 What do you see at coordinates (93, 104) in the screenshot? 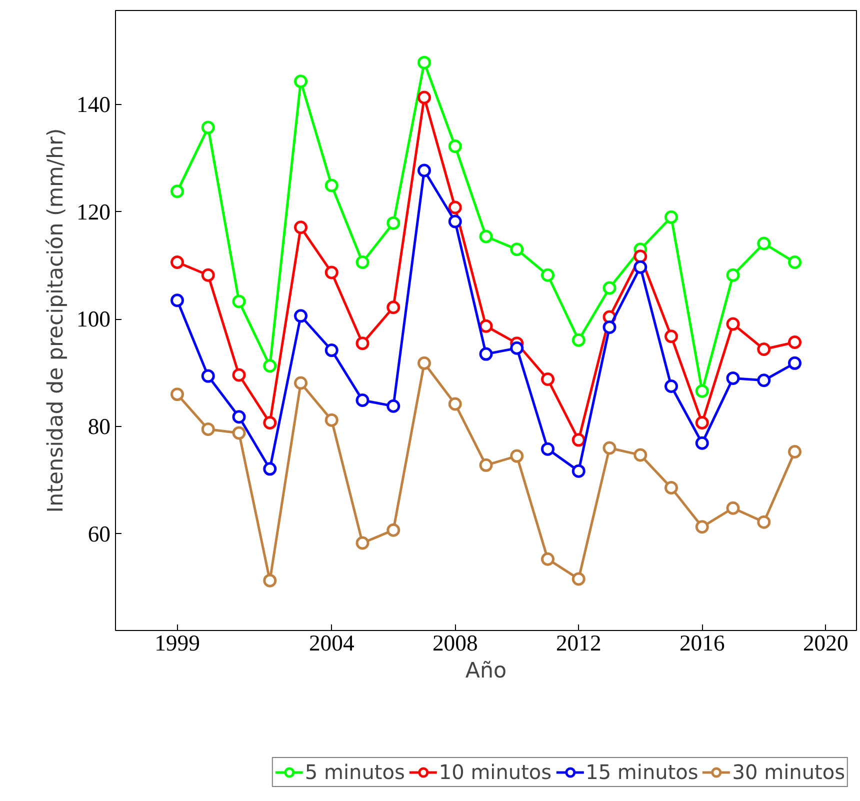
I see `y-tick-label: 140` at bounding box center [93, 104].